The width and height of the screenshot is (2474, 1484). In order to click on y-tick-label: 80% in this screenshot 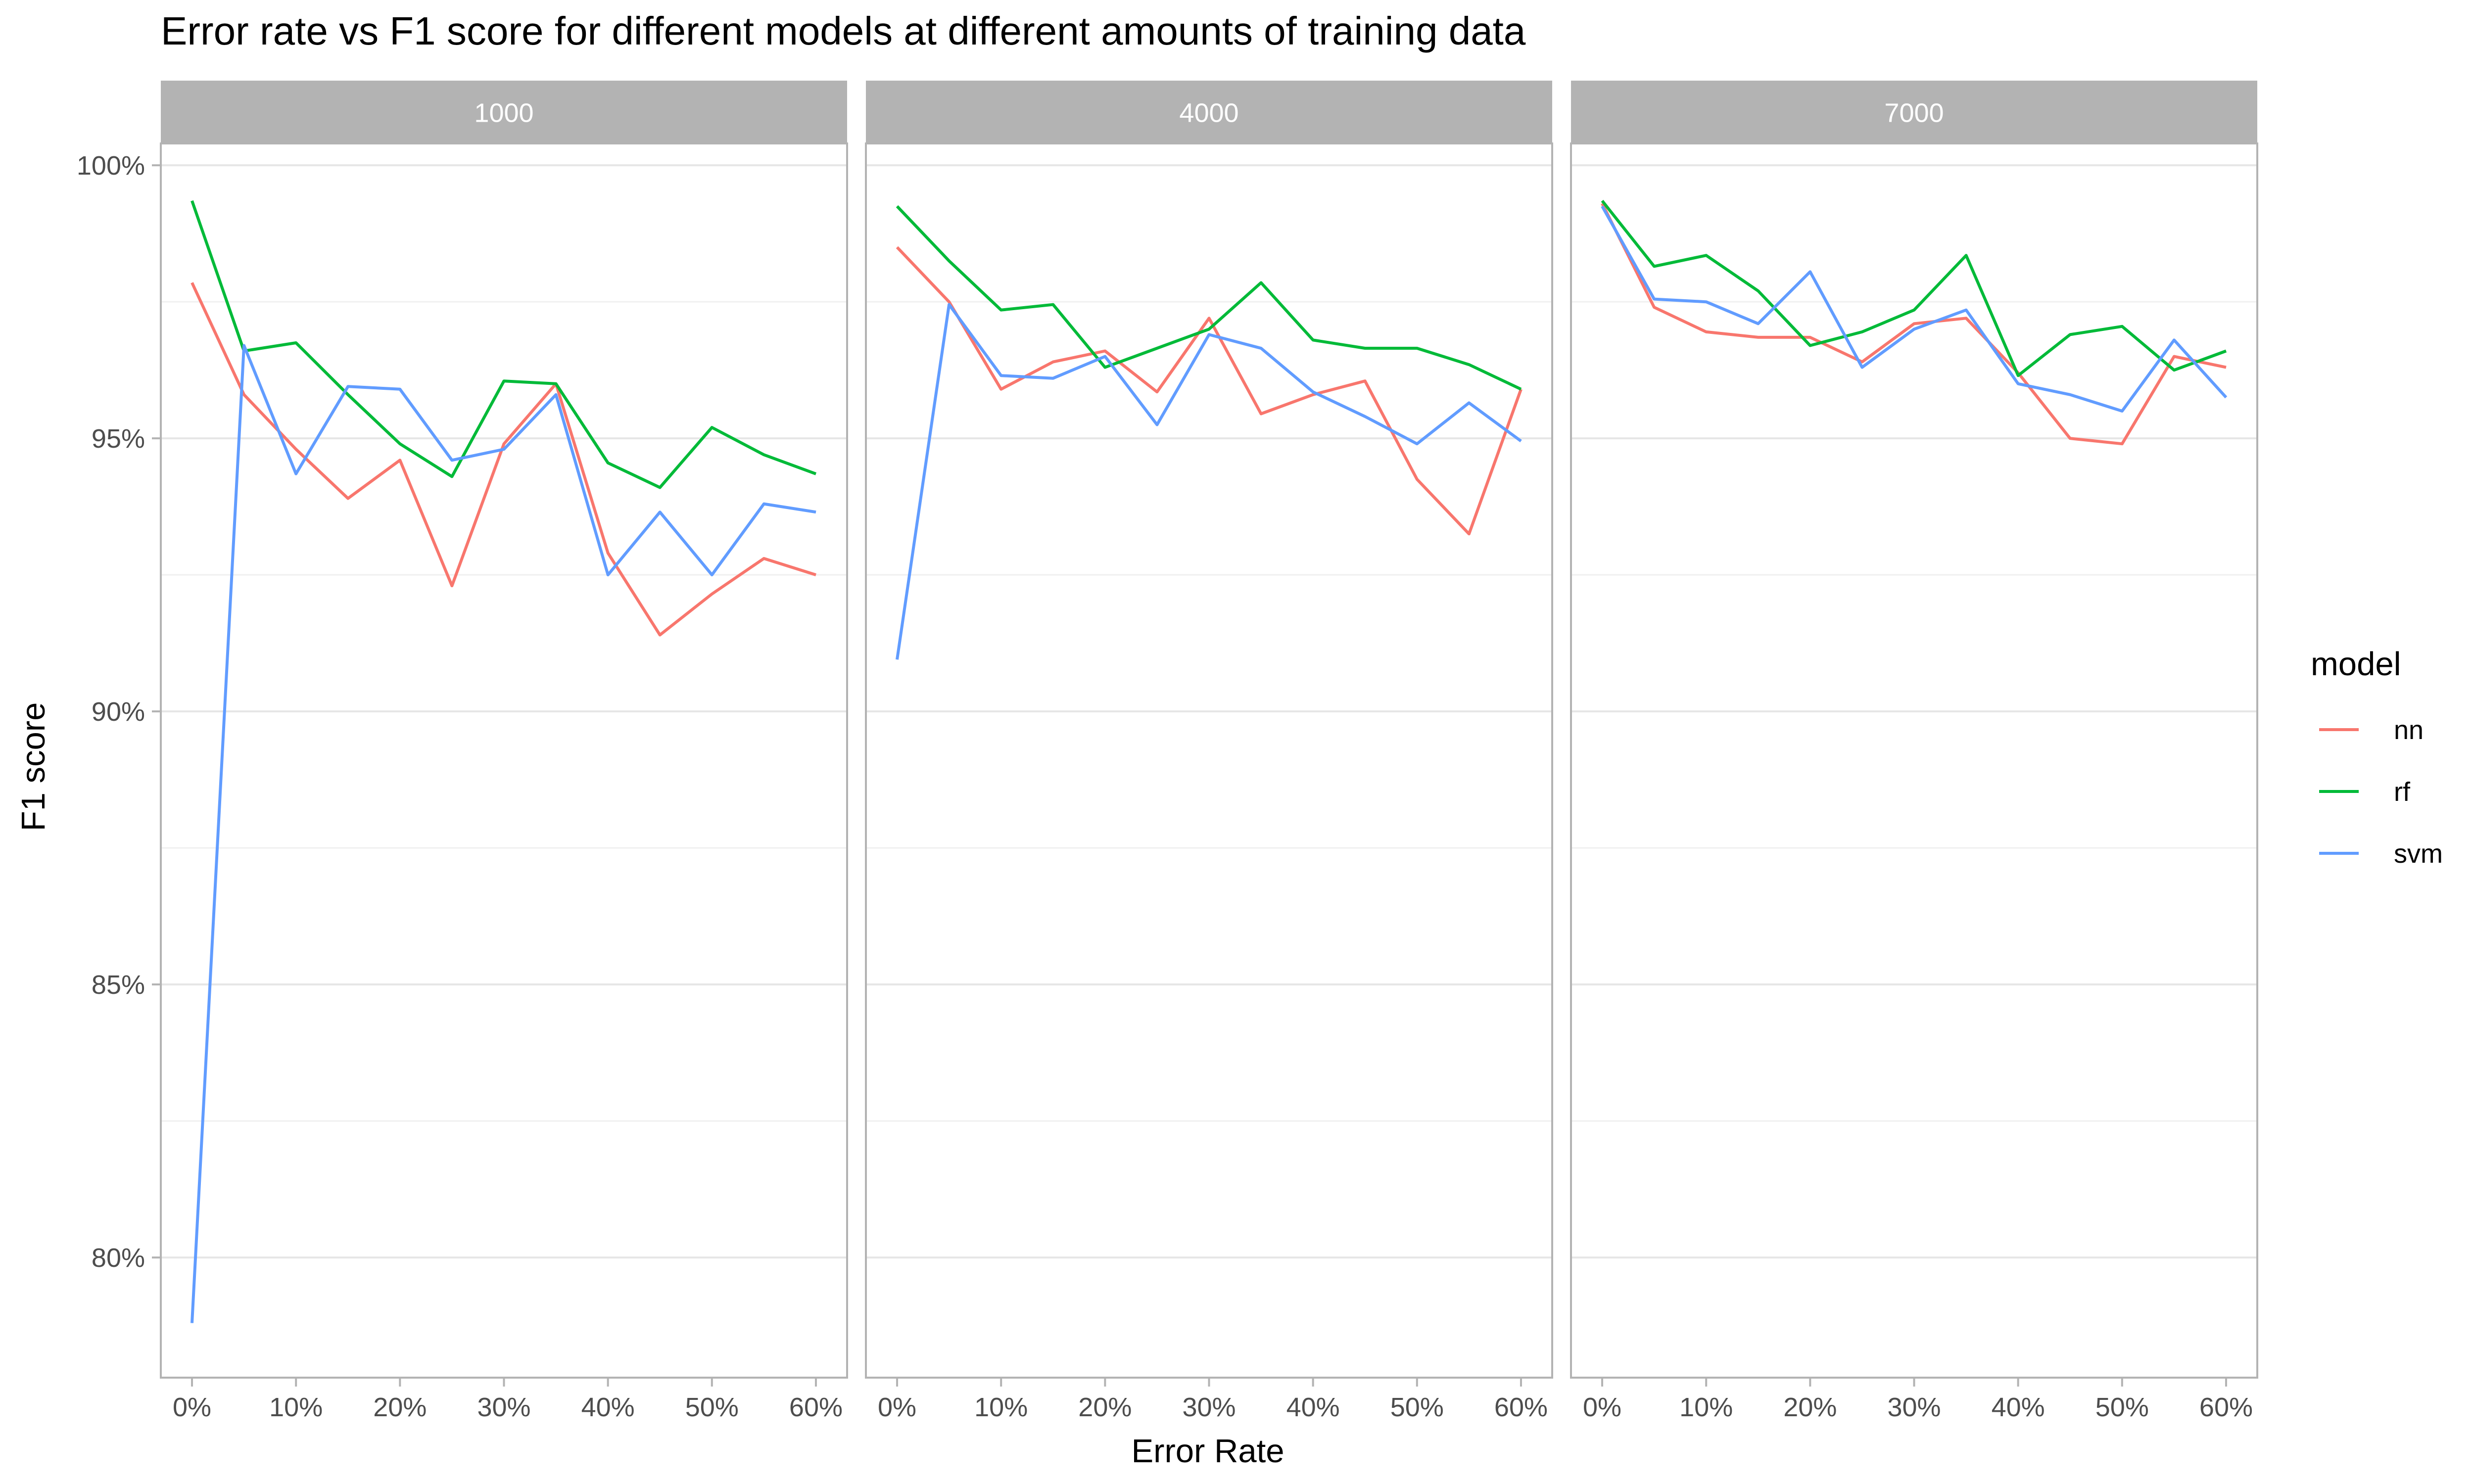, I will do `click(119, 1258)`.